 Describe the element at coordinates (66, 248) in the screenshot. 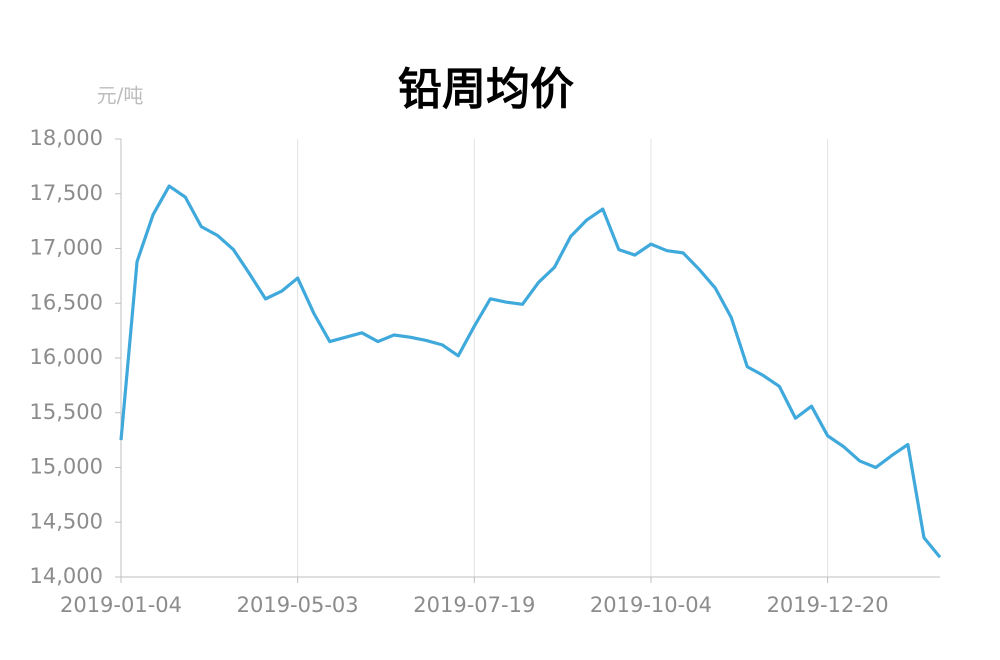

I see `y-tick-label: 17,000` at that location.